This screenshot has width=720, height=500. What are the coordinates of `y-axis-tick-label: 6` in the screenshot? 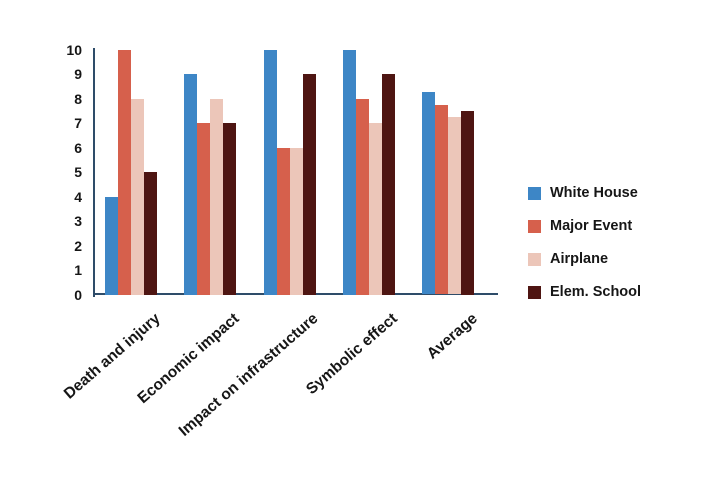 It's located at (78, 147).